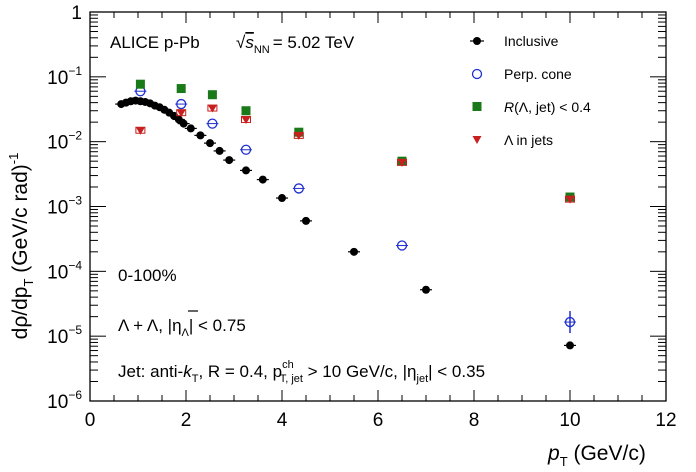 The image size is (696, 472). I want to click on y-tick-label: 10⁻⁴, so click(64, 270).